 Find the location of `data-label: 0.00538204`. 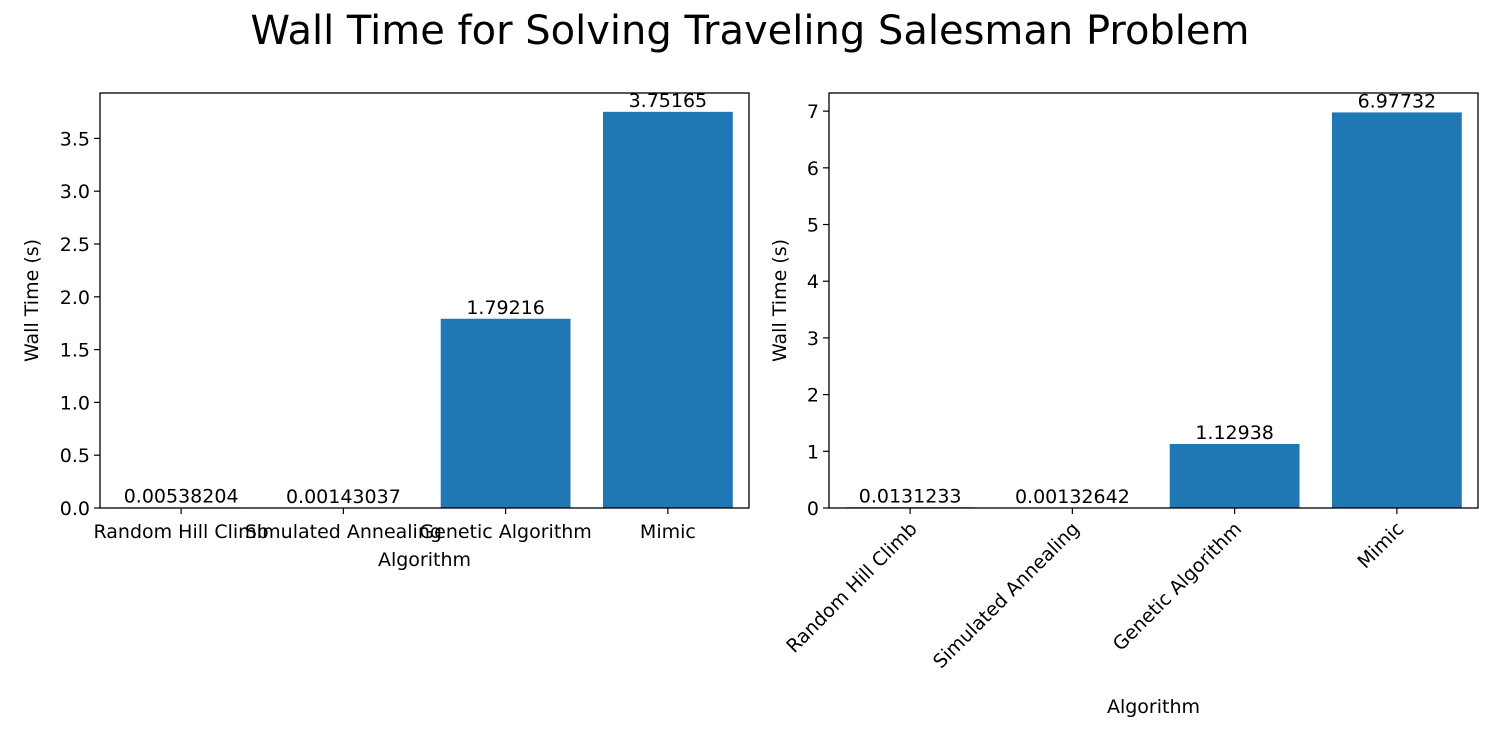

data-label: 0.00538204 is located at coordinates (181, 496).